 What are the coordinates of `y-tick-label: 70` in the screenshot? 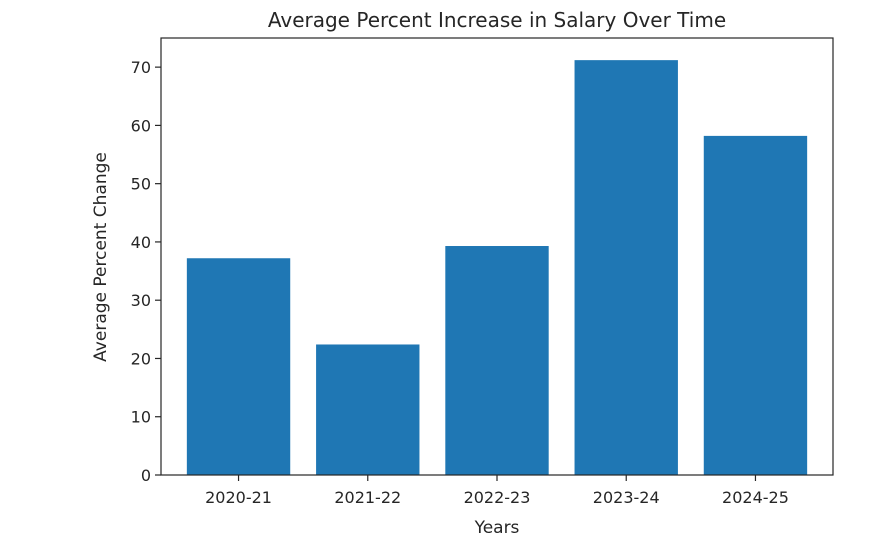 It's located at (141, 67).